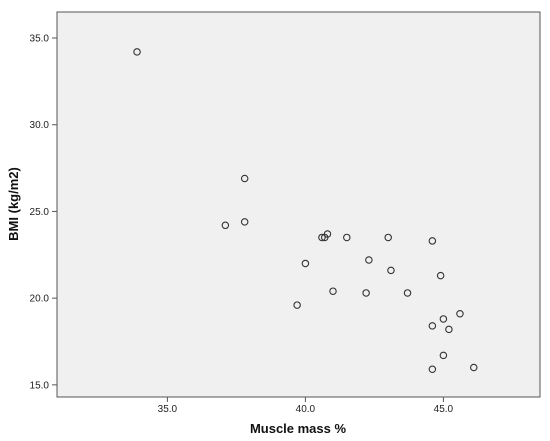 Image resolution: width=550 pixels, height=441 pixels. Describe the element at coordinates (40, 385) in the screenshot. I see `y-tick-label: 15.0` at that location.